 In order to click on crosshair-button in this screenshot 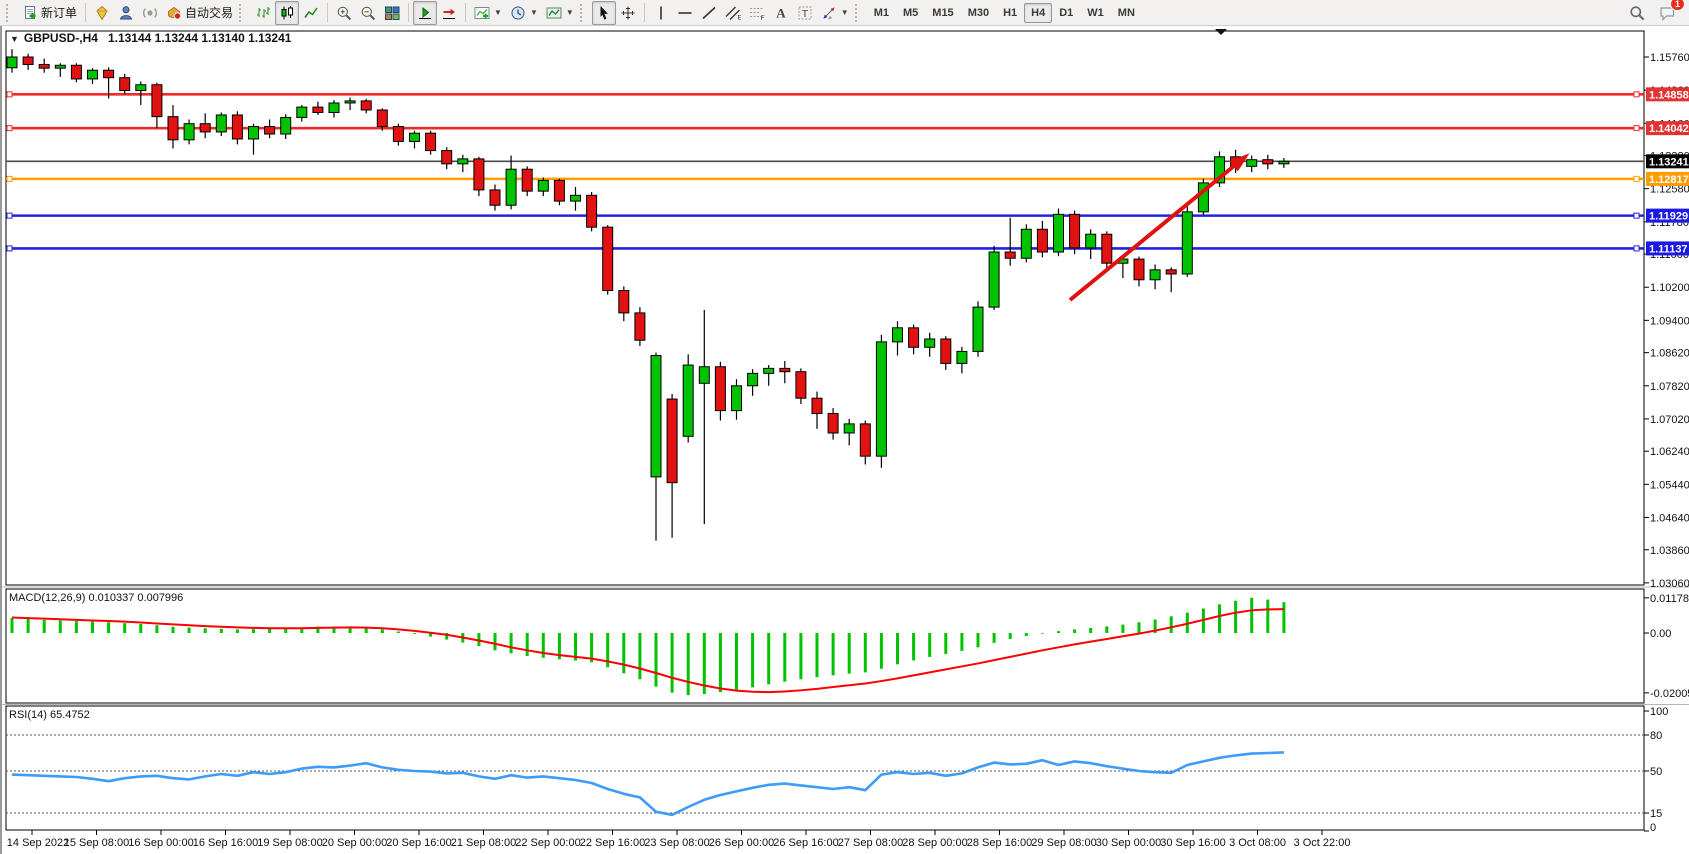, I will do `click(628, 13)`.